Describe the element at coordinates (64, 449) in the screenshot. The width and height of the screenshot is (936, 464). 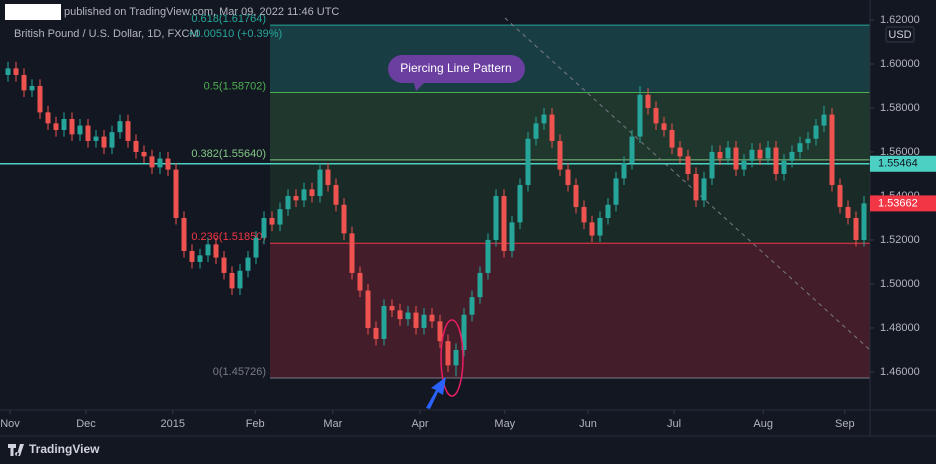
I see `brand-name: TradingView` at that location.